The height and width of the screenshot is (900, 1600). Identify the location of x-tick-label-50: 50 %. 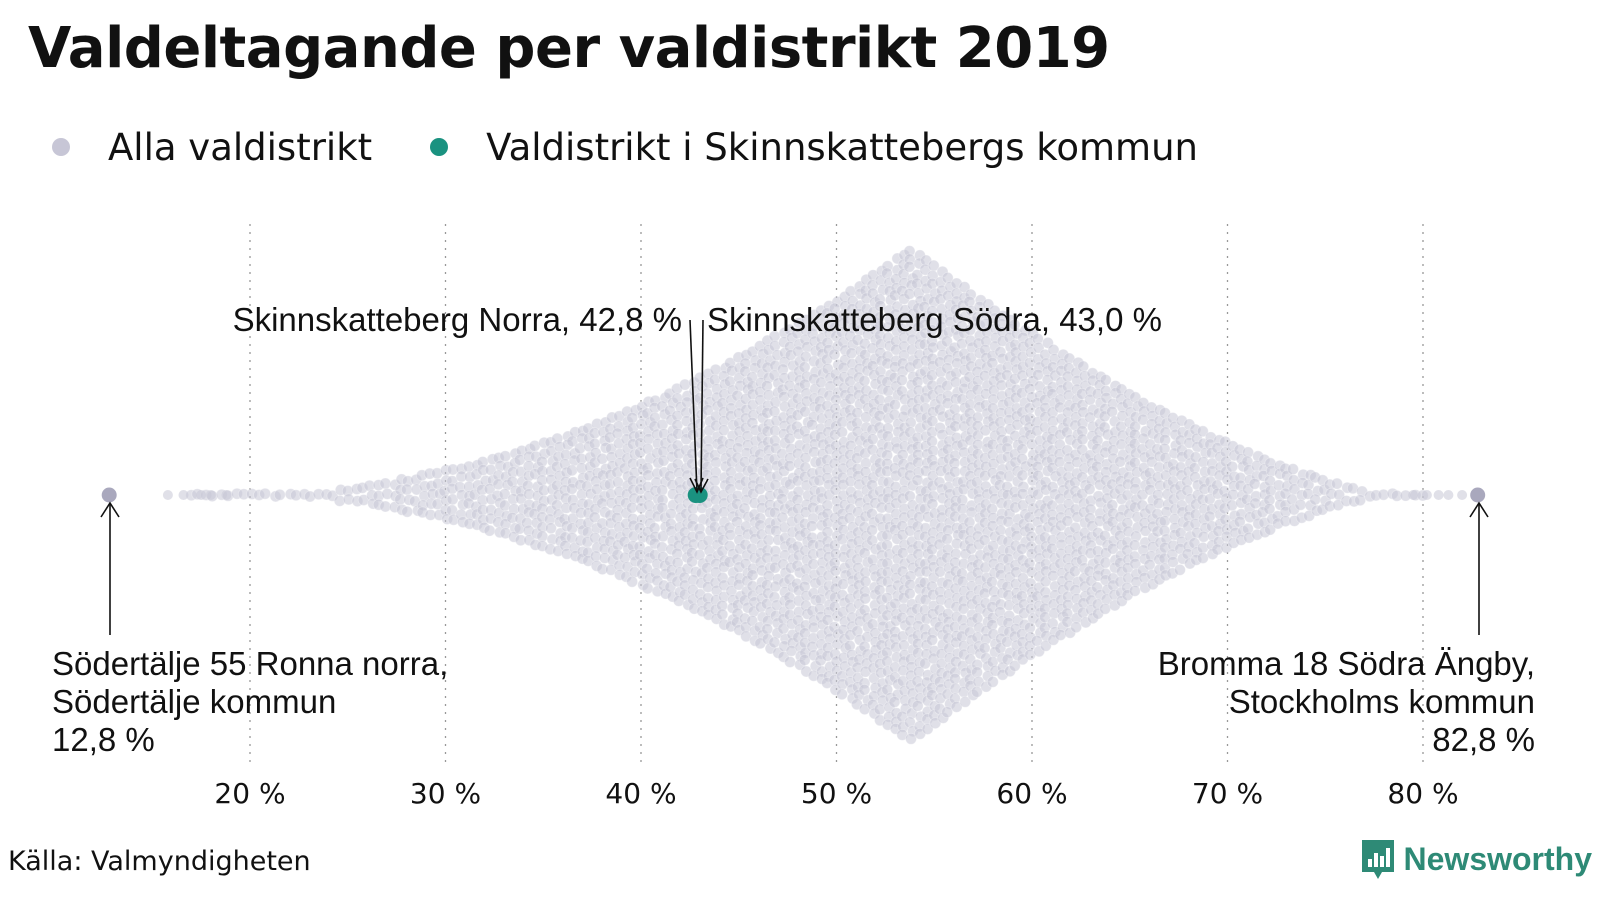
(836, 793).